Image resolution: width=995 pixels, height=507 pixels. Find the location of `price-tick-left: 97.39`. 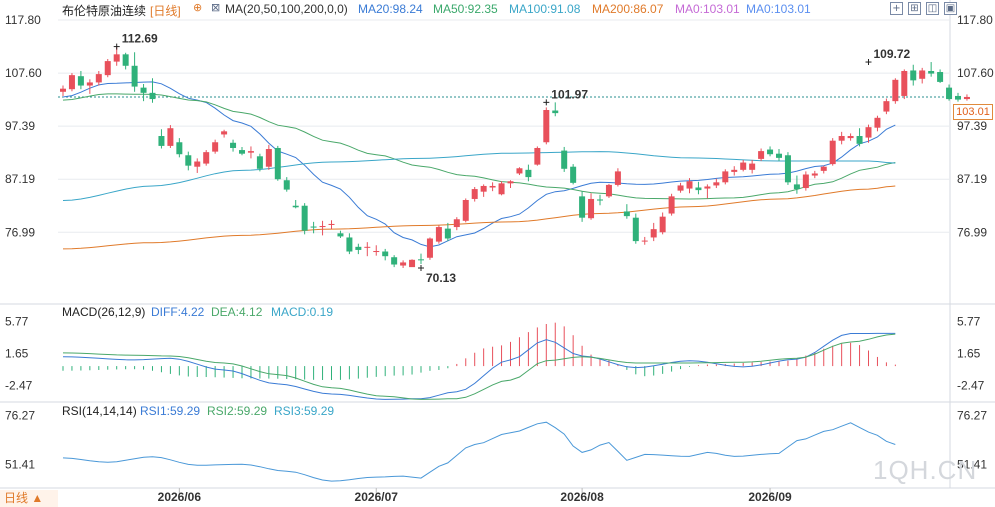

price-tick-left: 97.39 is located at coordinates (20, 126).